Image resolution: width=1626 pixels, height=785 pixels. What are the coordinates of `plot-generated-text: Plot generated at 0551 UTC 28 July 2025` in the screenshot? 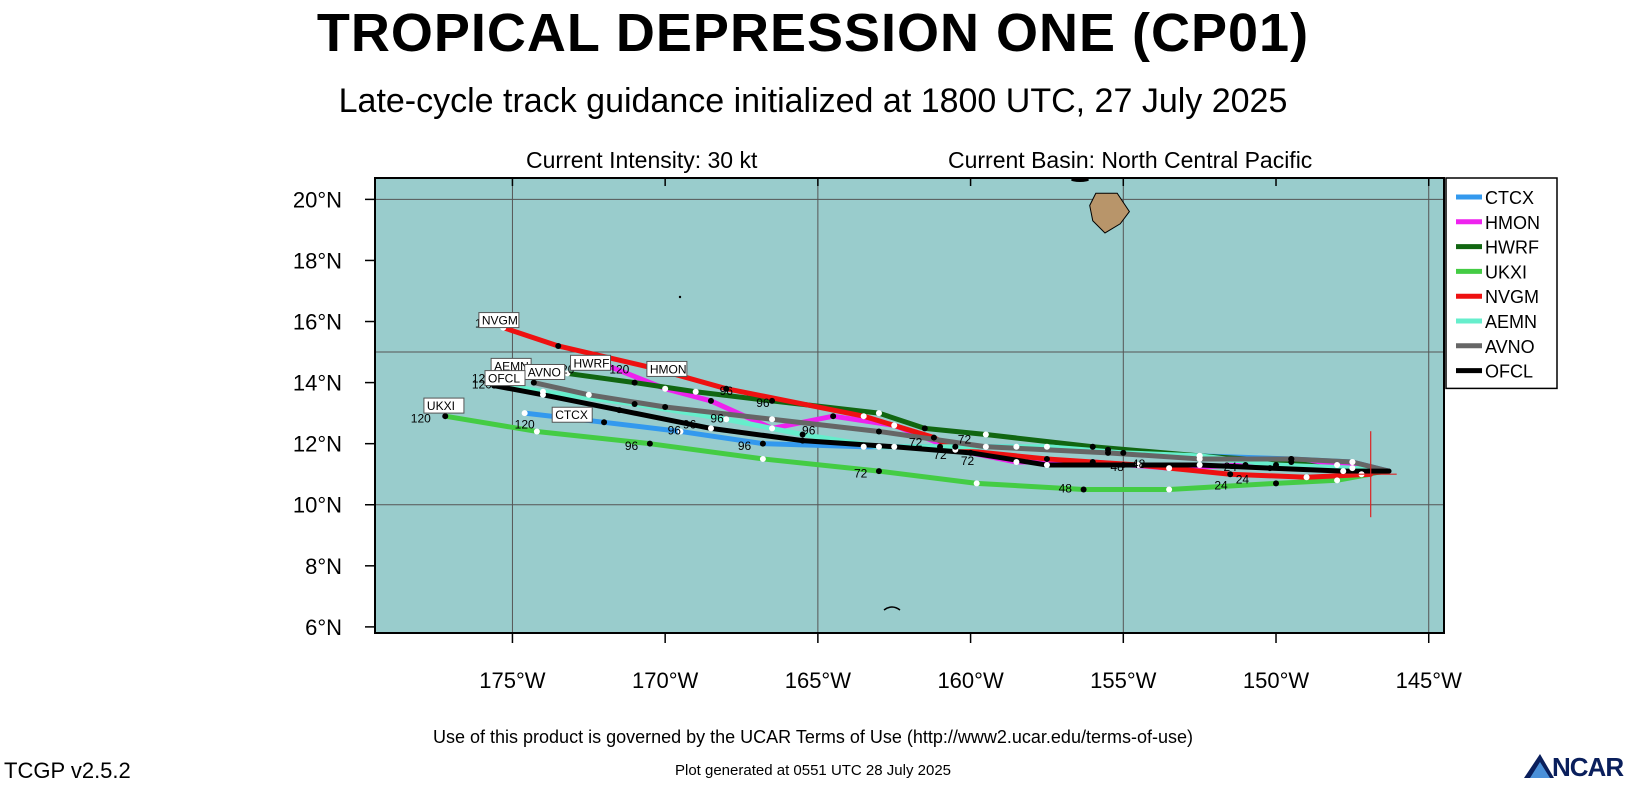 It's located at (812, 770).